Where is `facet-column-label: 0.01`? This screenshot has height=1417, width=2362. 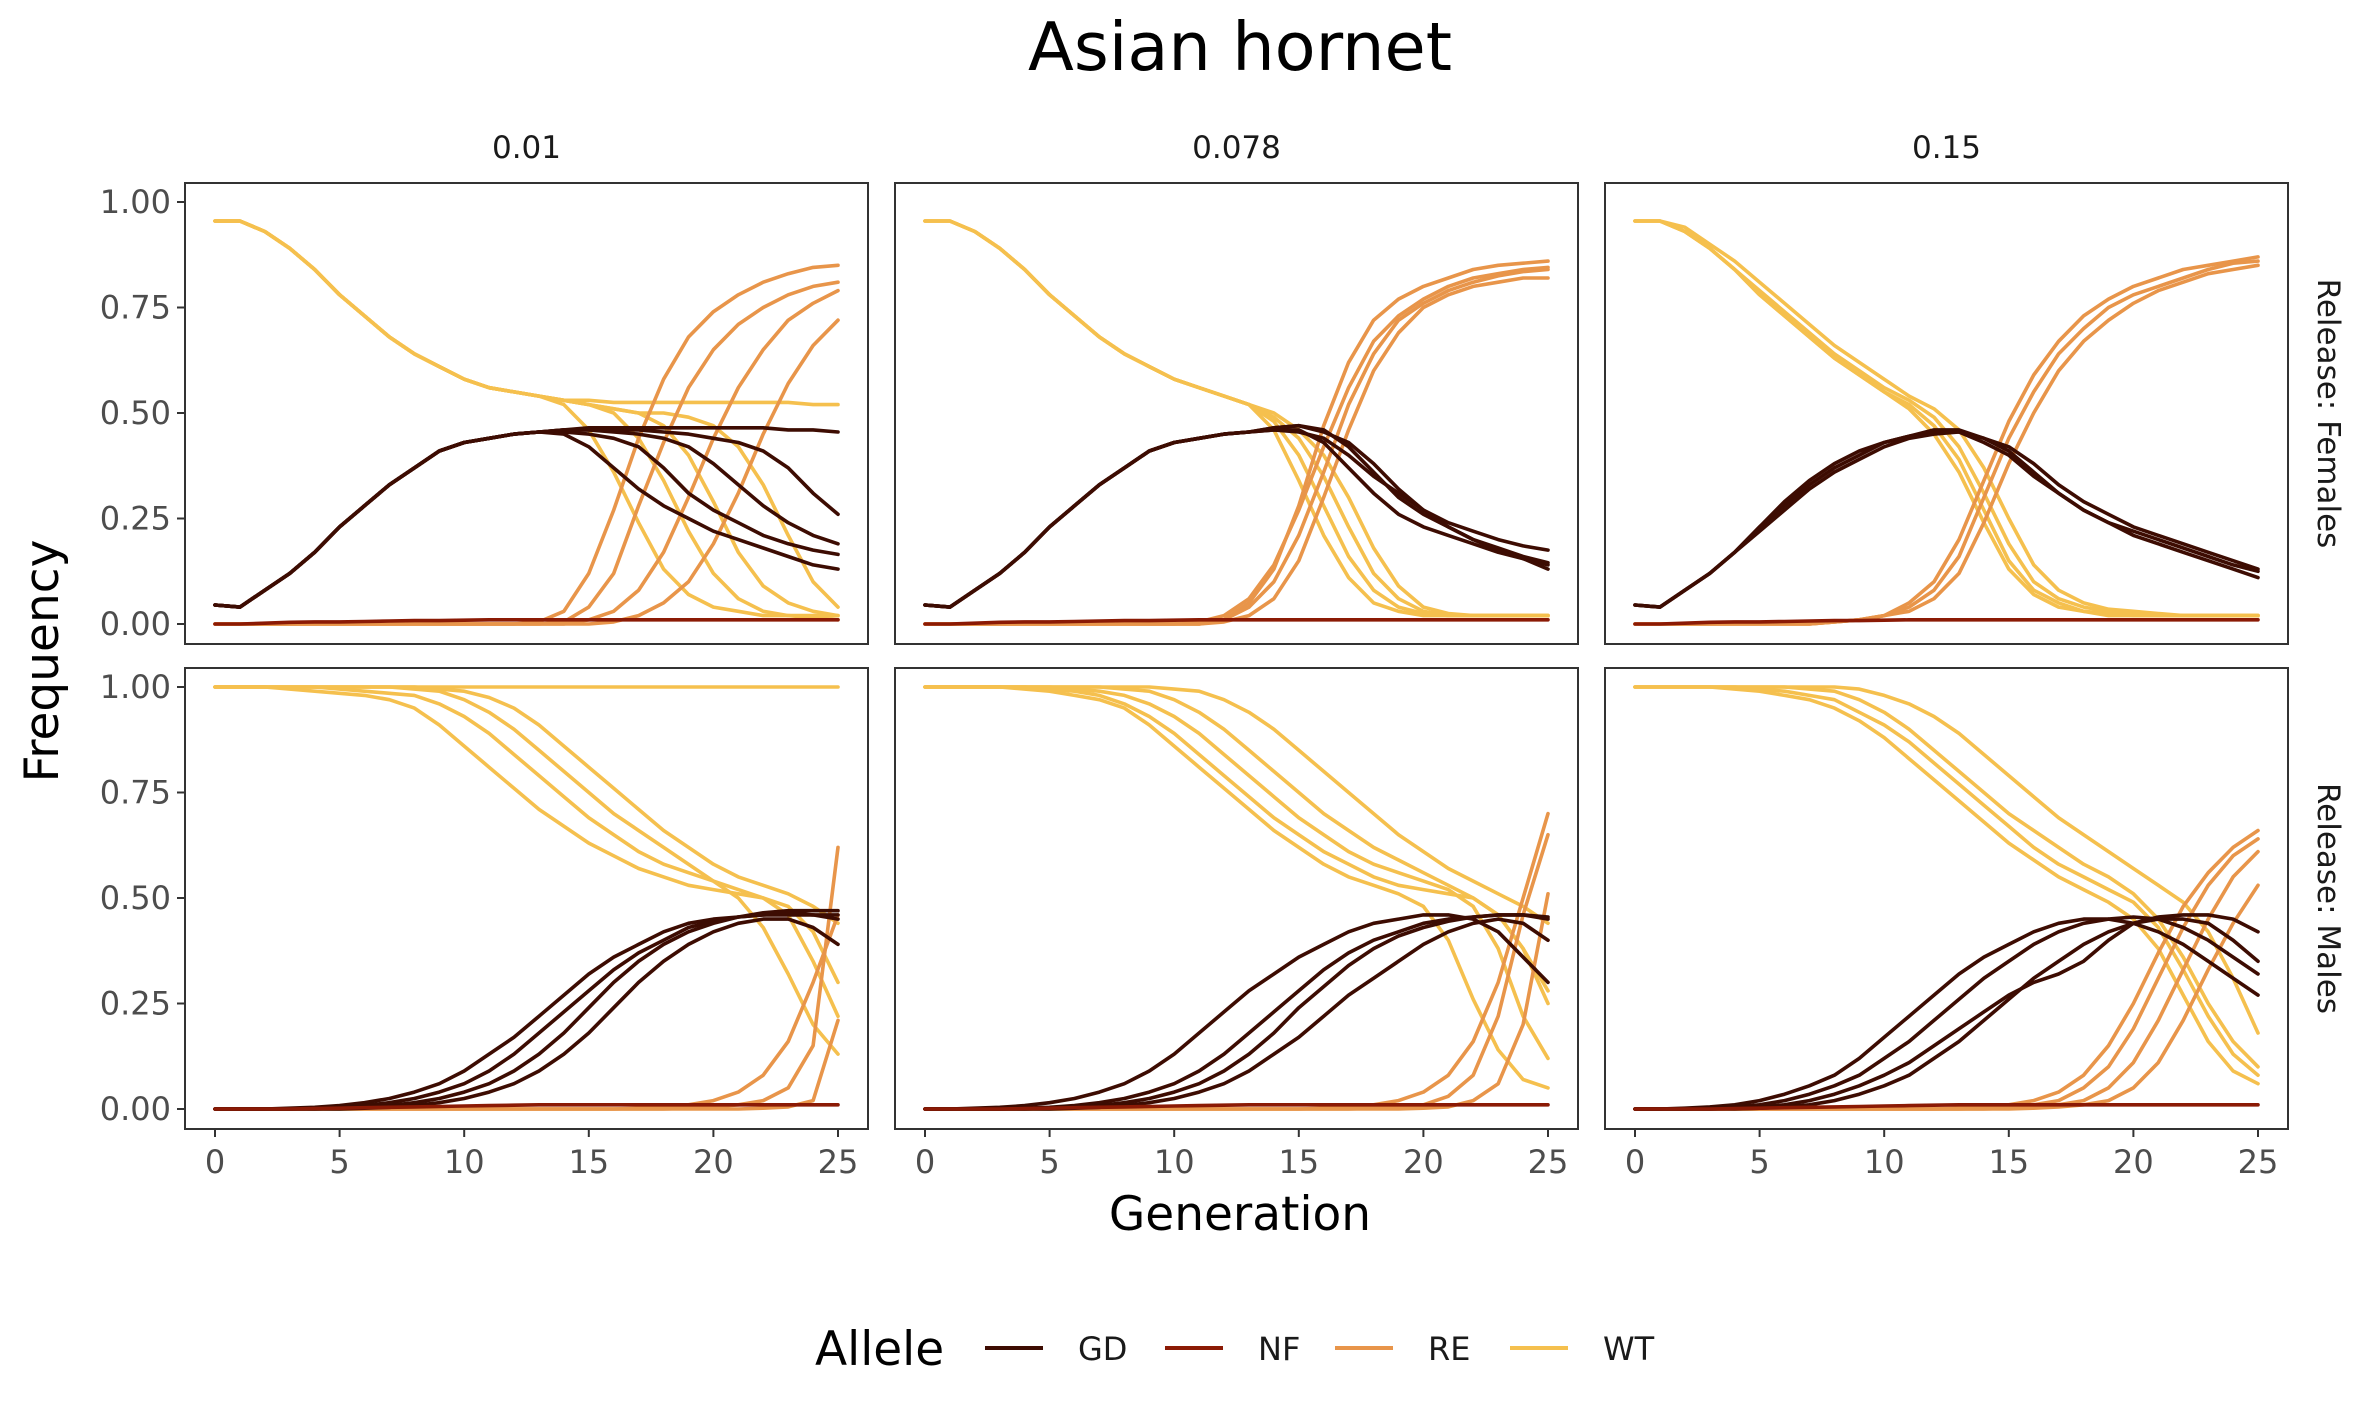 facet-column-label: 0.01 is located at coordinates (526, 148).